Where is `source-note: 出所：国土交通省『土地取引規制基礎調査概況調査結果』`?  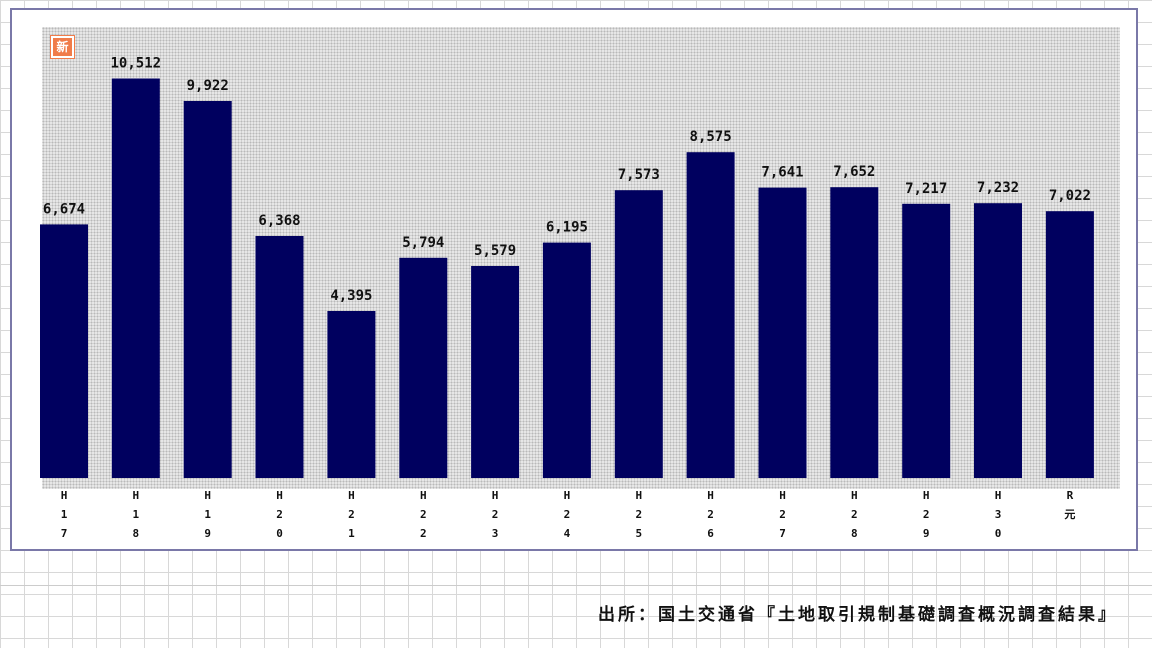
source-note: 出所：国土交通省『土地取引規制基礎調査概況調査結果』 is located at coordinates (858, 615).